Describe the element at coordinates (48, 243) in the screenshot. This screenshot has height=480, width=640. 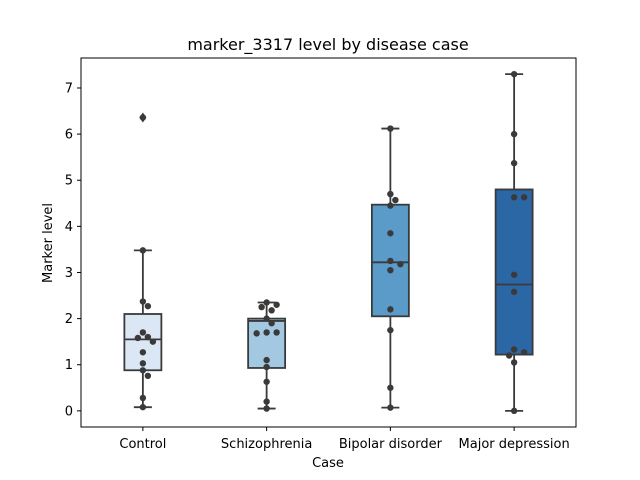
I see `y-axis-label: Marker level` at that location.